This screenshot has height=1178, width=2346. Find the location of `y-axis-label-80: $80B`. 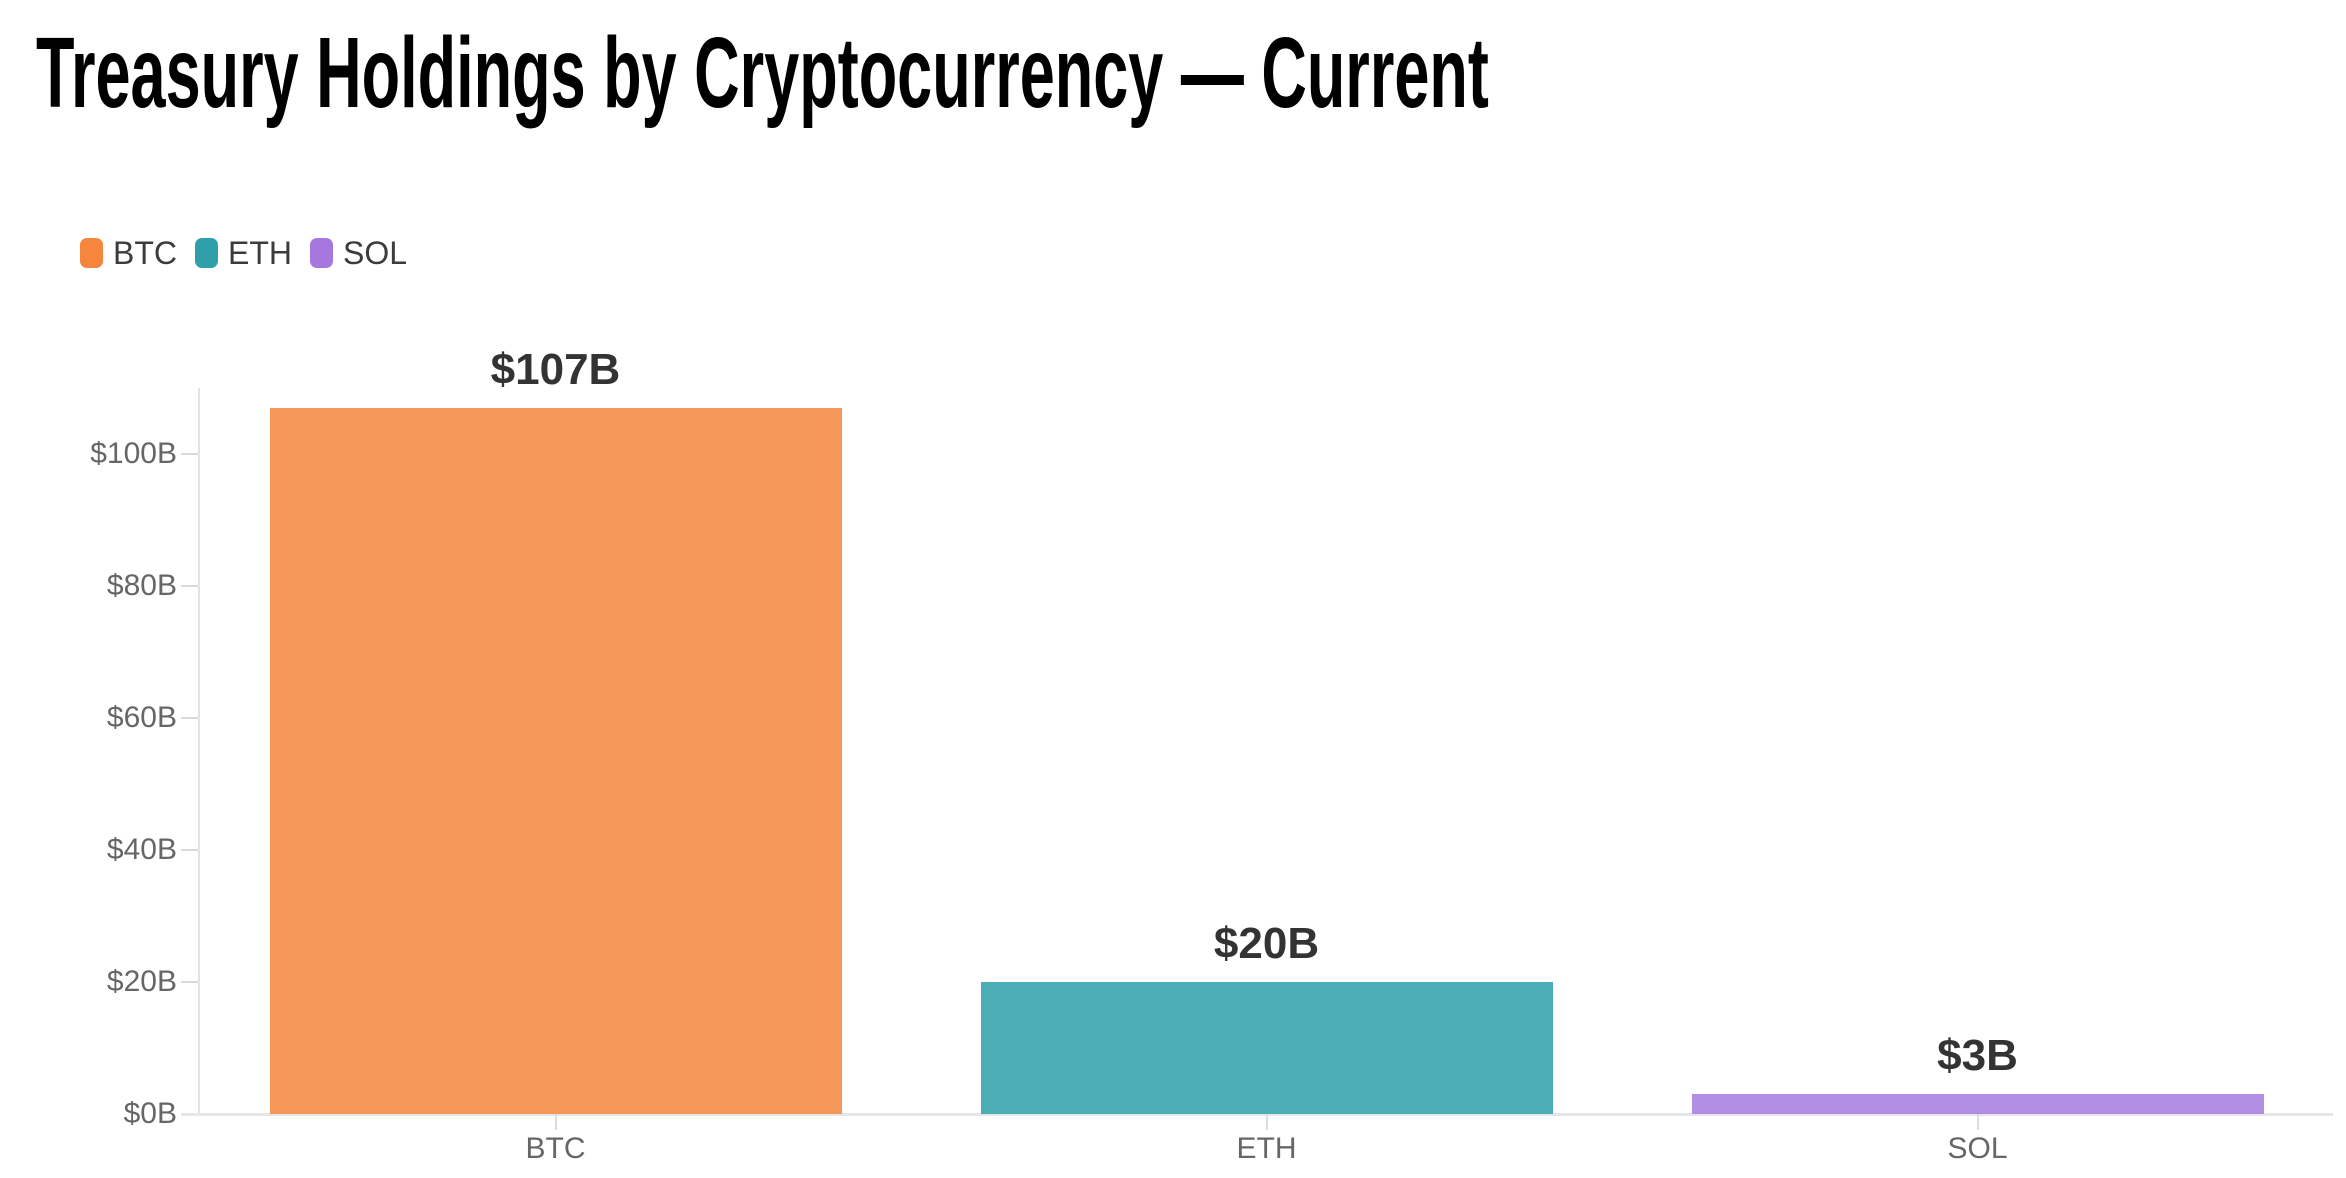

y-axis-label-80: $80B is located at coordinates (141, 585).